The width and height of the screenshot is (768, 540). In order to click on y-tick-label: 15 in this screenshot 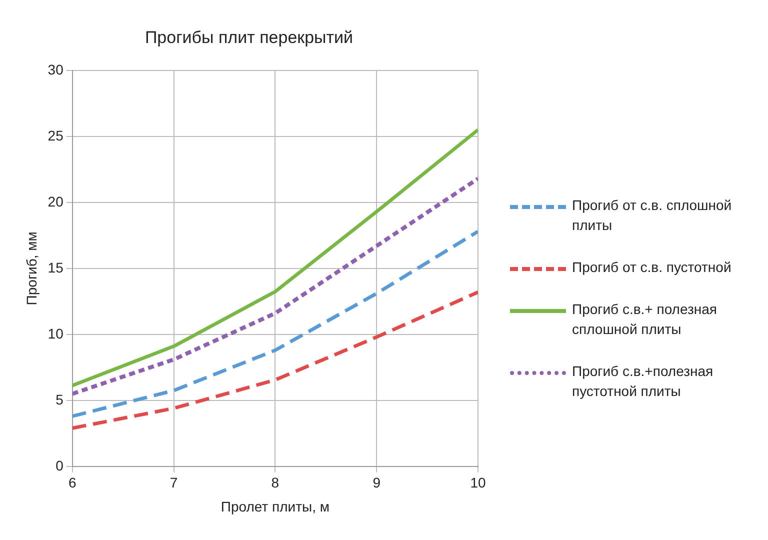, I will do `click(56, 267)`.